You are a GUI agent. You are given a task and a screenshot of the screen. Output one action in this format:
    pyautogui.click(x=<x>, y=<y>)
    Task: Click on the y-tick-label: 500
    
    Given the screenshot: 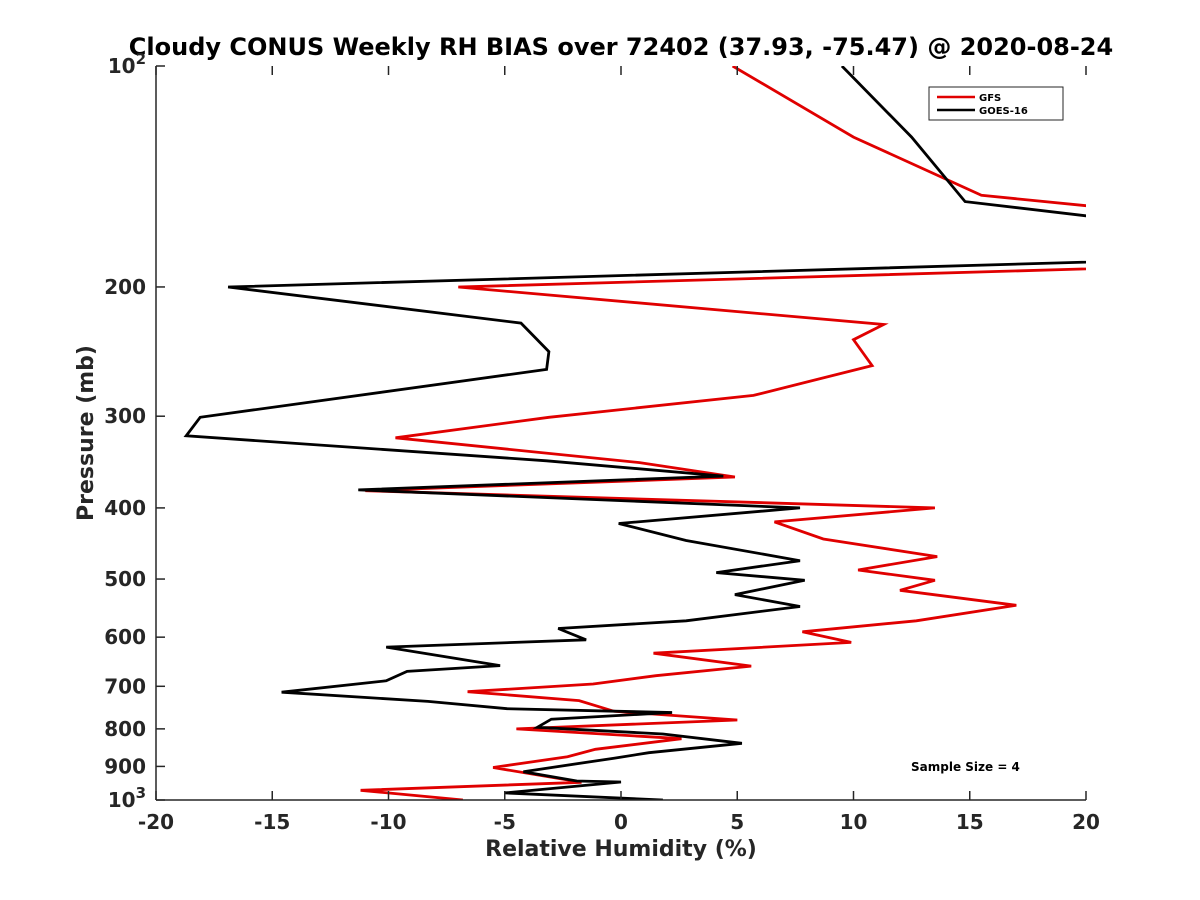 What is the action you would take?
    pyautogui.click(x=125, y=579)
    